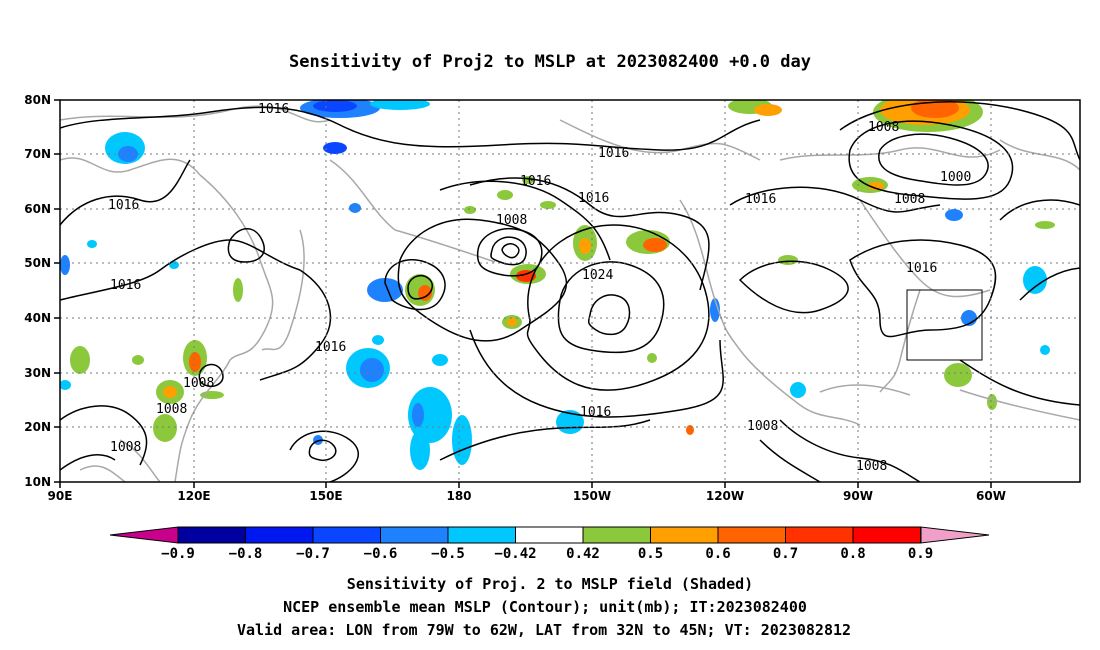 The height and width of the screenshot is (650, 1100). Describe the element at coordinates (37, 209) in the screenshot. I see `lat-label: 60N` at that location.